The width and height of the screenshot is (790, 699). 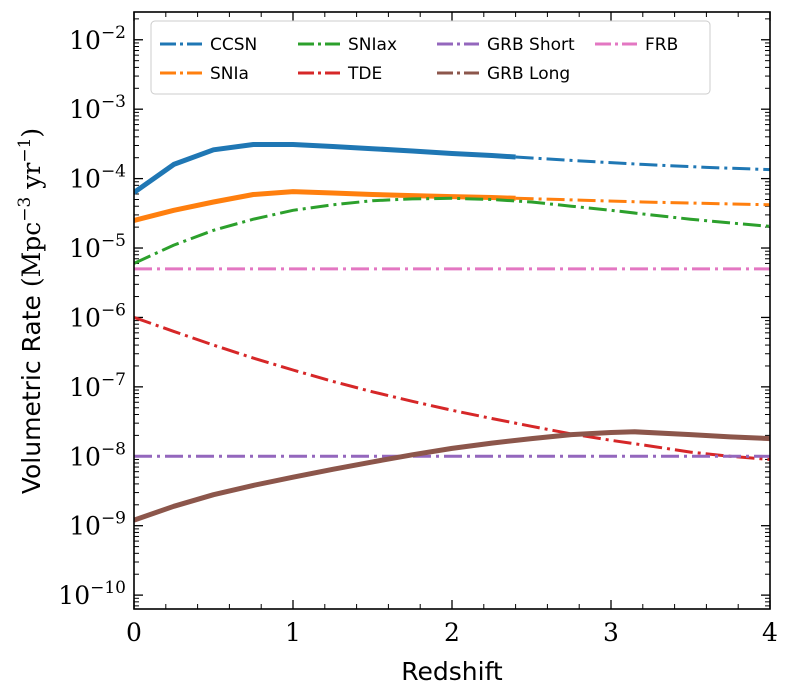 I want to click on y-tick-exponent: −2, so click(x=113, y=33).